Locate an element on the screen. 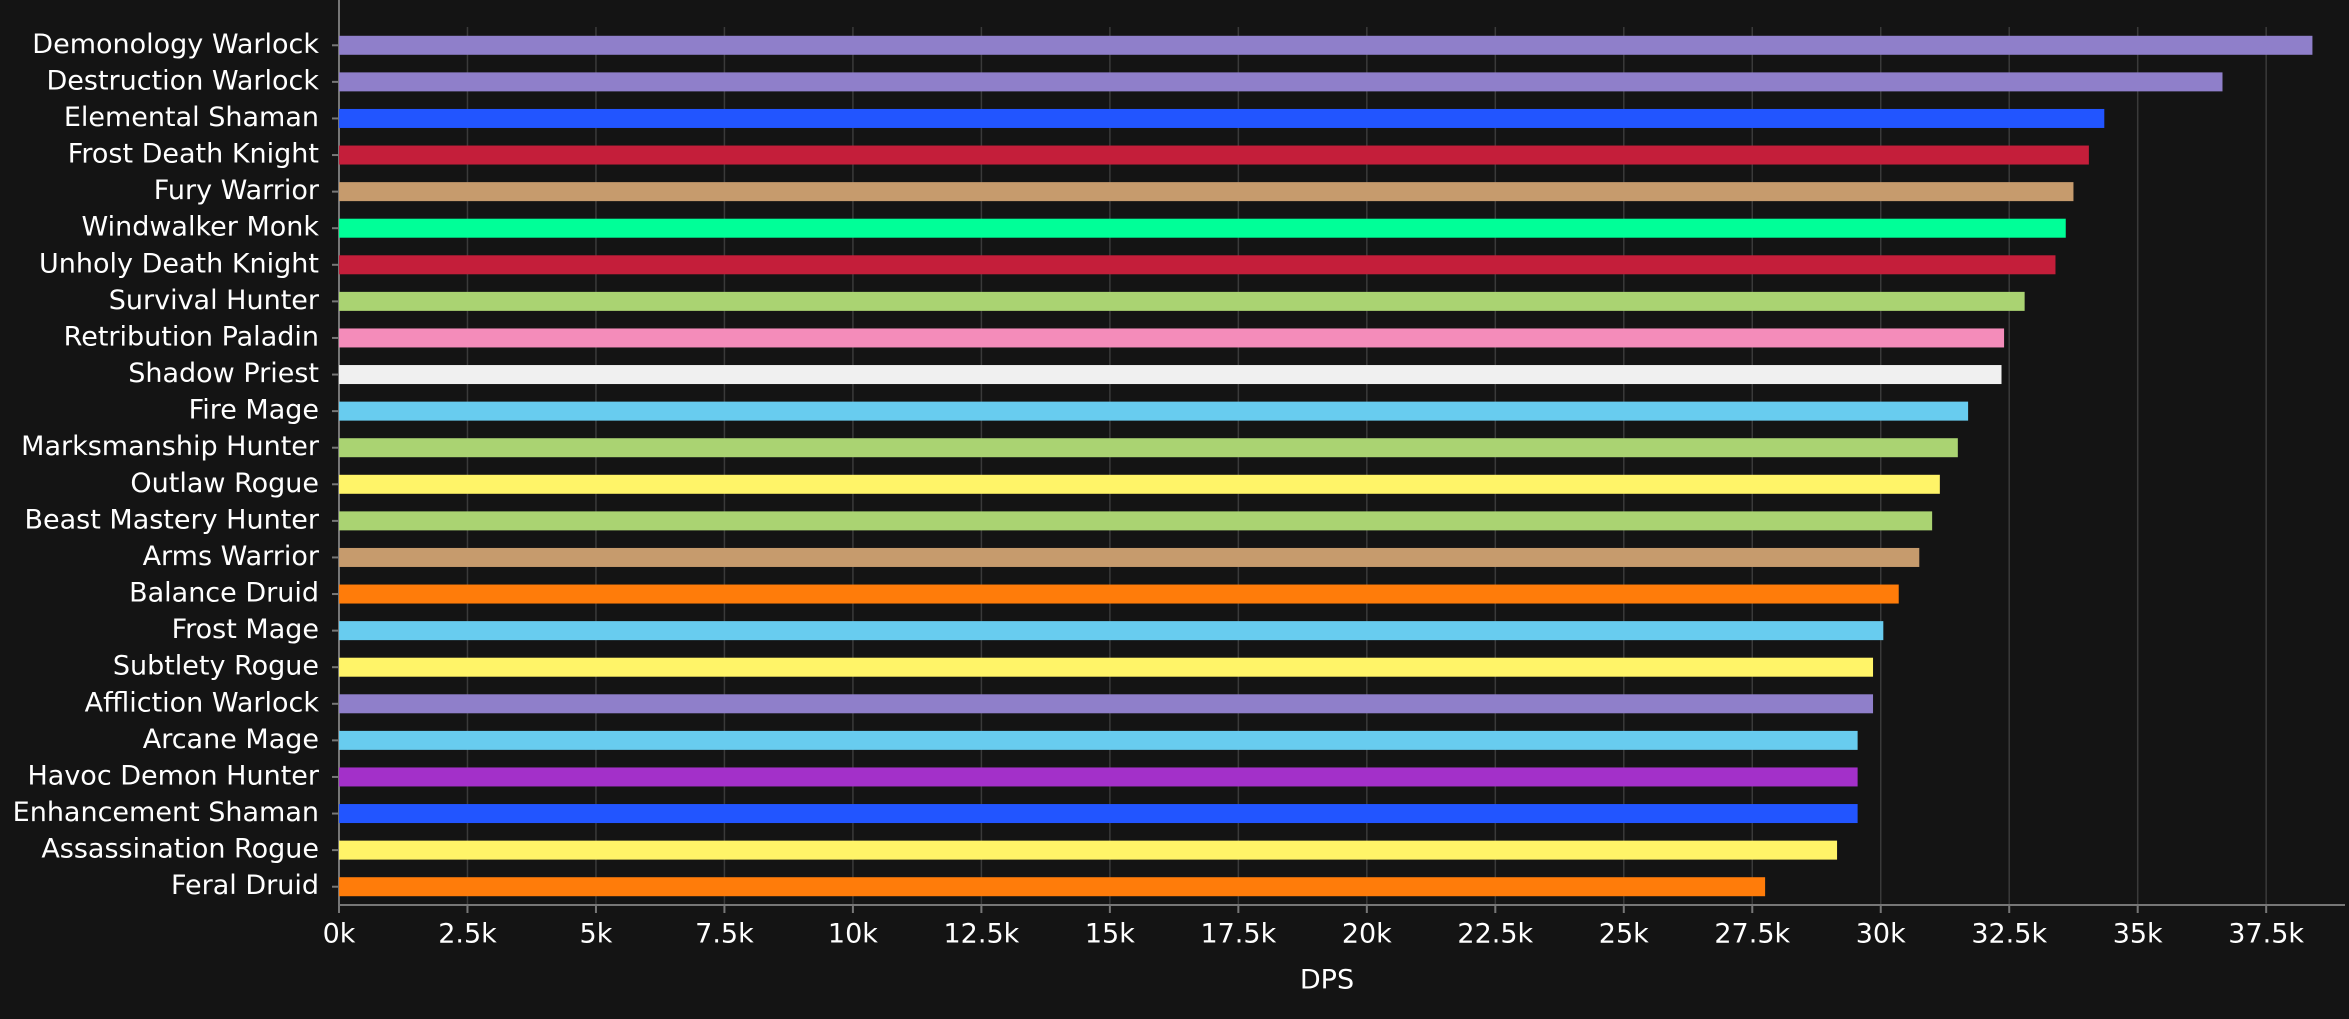  x-tick-label: 27.5k is located at coordinates (1752, 934).